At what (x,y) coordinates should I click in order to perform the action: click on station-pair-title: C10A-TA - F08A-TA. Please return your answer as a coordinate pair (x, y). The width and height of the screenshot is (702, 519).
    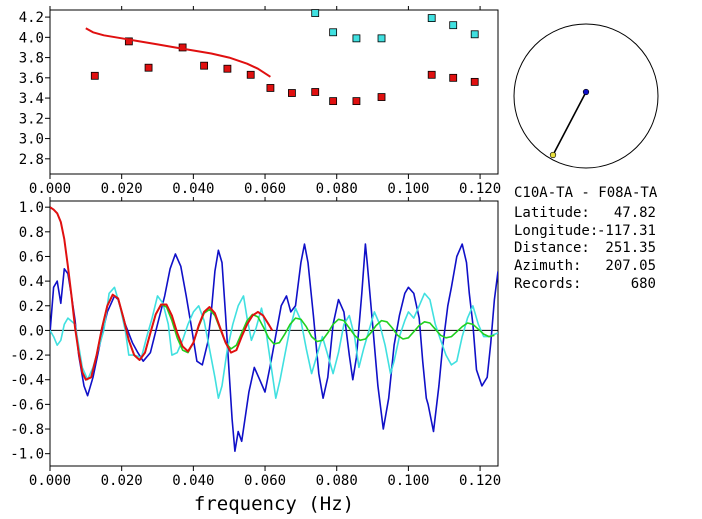
    Looking at the image, I should click on (586, 193).